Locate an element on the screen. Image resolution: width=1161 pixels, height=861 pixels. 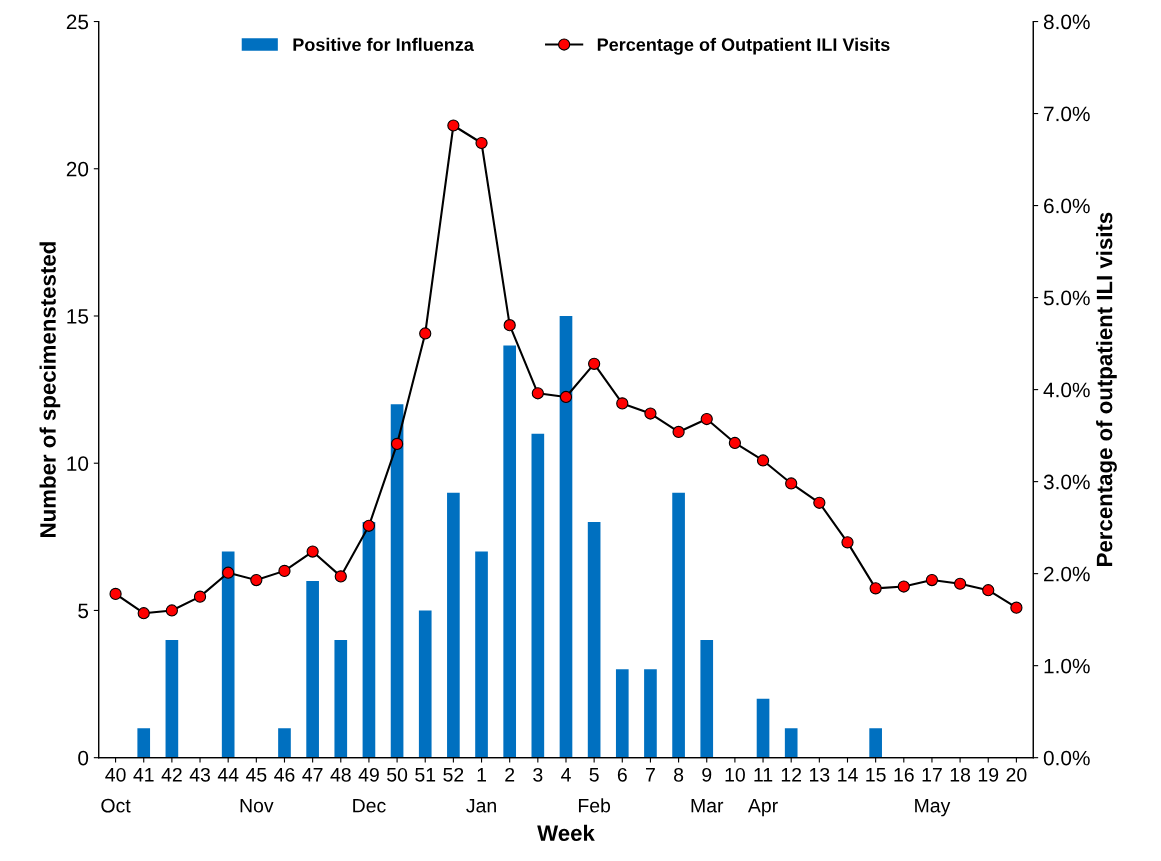
y2-tick-label: 7.0% is located at coordinates (1067, 114).